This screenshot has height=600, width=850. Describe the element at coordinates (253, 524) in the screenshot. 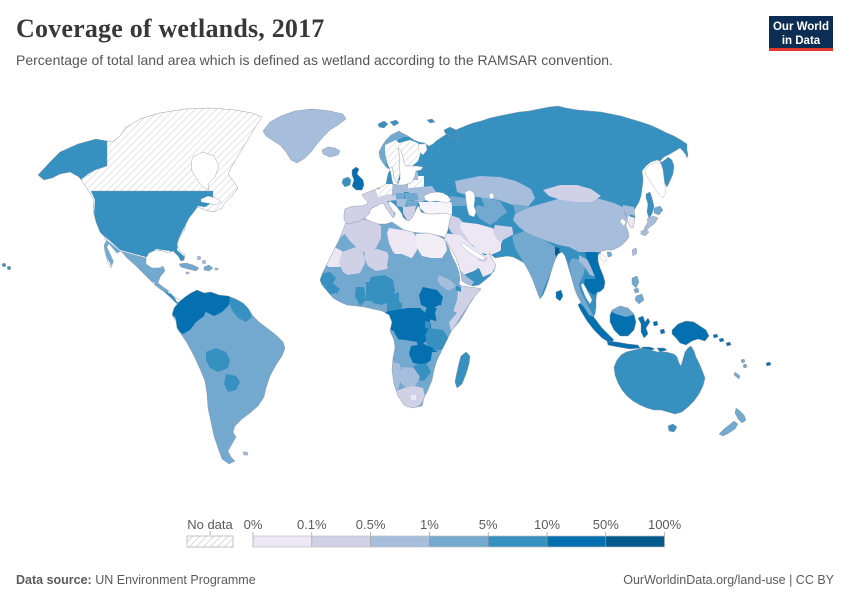

I see `svg-text: 0%` at that location.